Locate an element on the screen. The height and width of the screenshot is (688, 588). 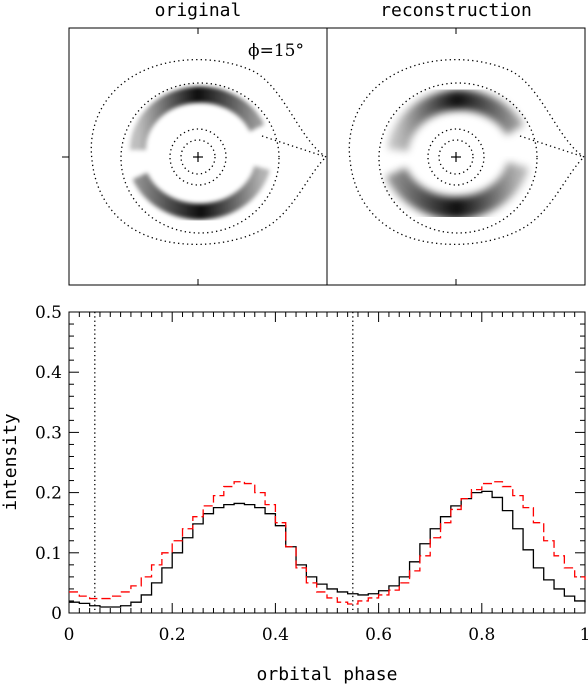
x-tick-label: 0.4 is located at coordinates (275, 635).